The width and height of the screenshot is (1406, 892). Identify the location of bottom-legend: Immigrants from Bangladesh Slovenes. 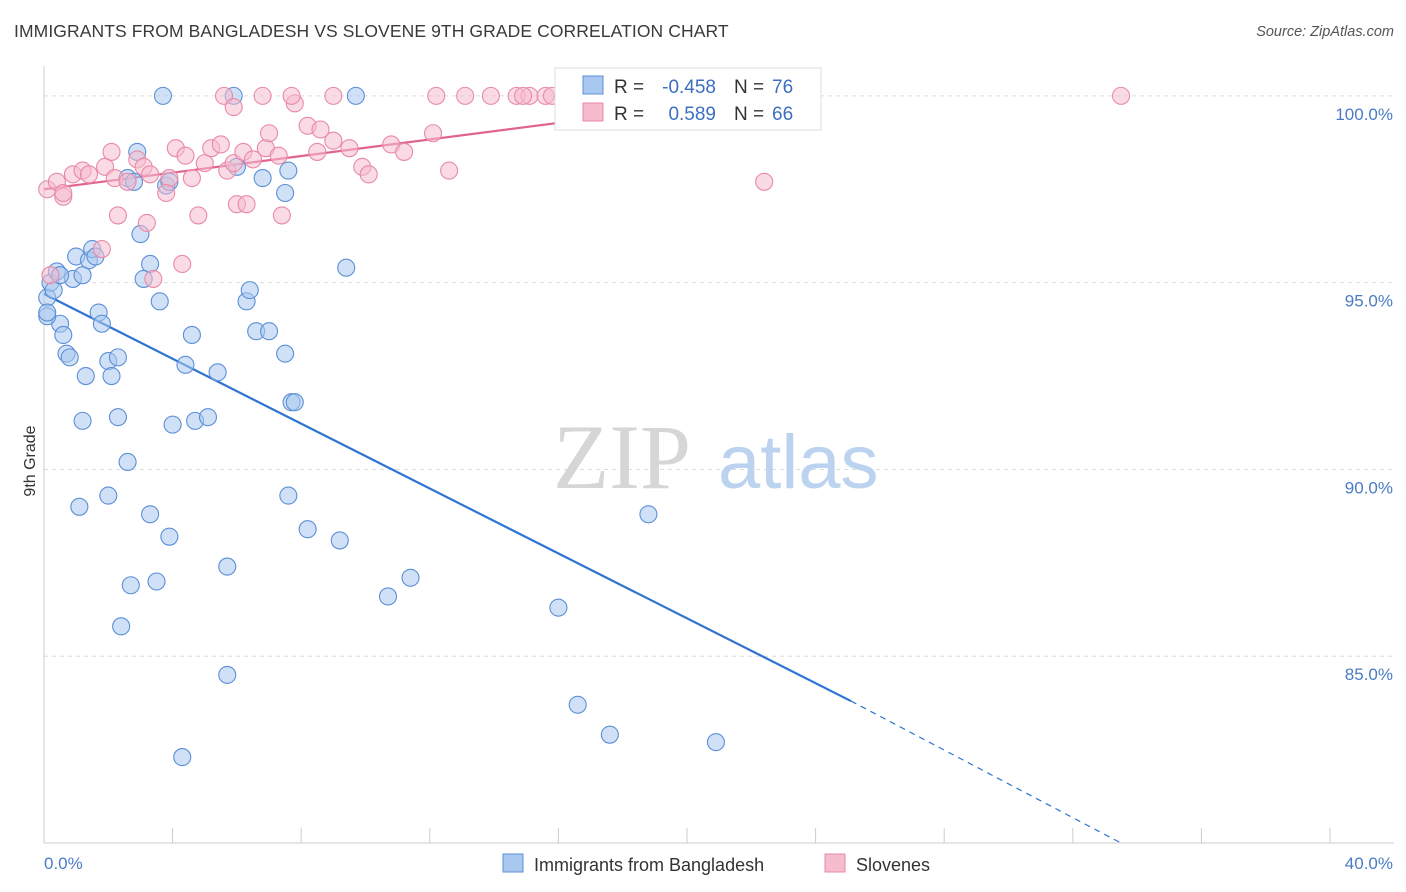
(716, 864).